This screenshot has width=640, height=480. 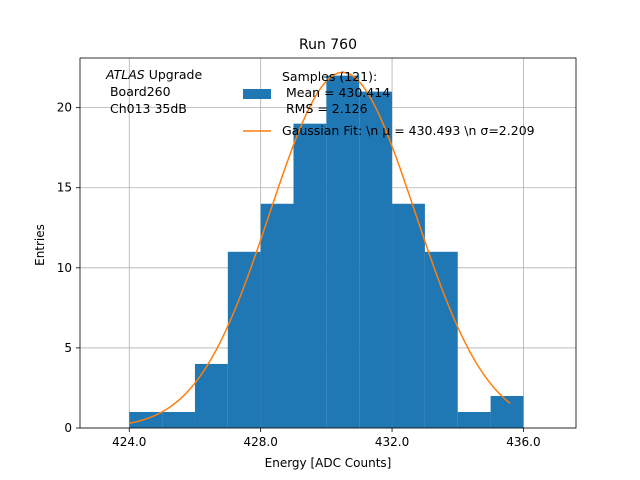 I want to click on atlas-annotation: ATLAS Upgrade Board260 Ch013 35dB, so click(x=153, y=91).